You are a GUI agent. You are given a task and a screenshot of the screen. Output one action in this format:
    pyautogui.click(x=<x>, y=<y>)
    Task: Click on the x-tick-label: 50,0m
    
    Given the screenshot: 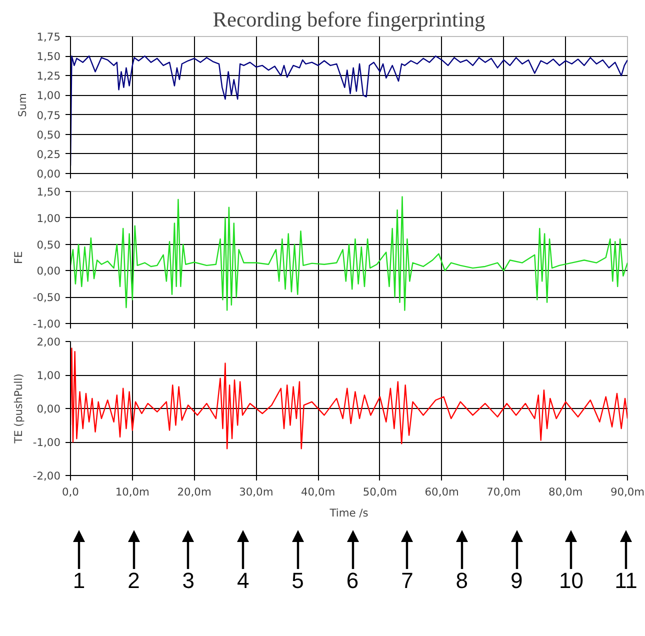 What is the action you would take?
    pyautogui.click(x=379, y=492)
    